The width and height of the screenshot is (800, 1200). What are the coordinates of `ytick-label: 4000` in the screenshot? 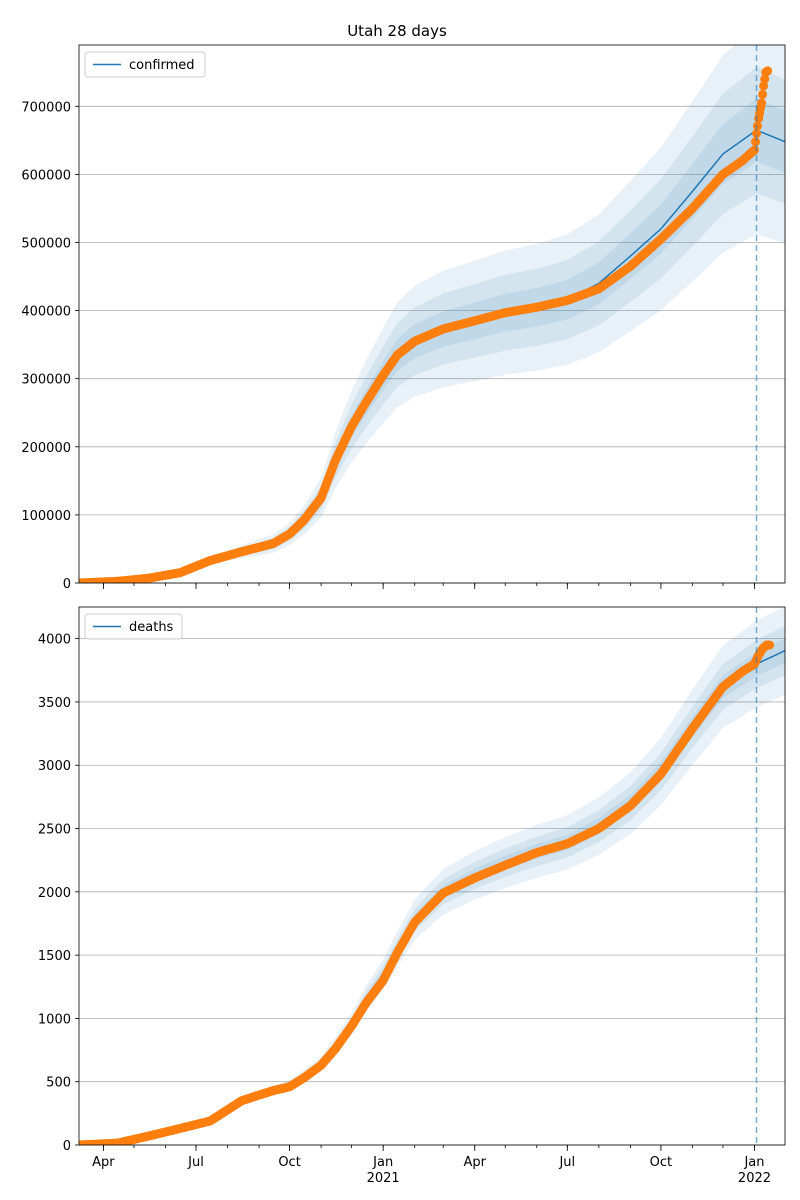 It's located at (54, 640).